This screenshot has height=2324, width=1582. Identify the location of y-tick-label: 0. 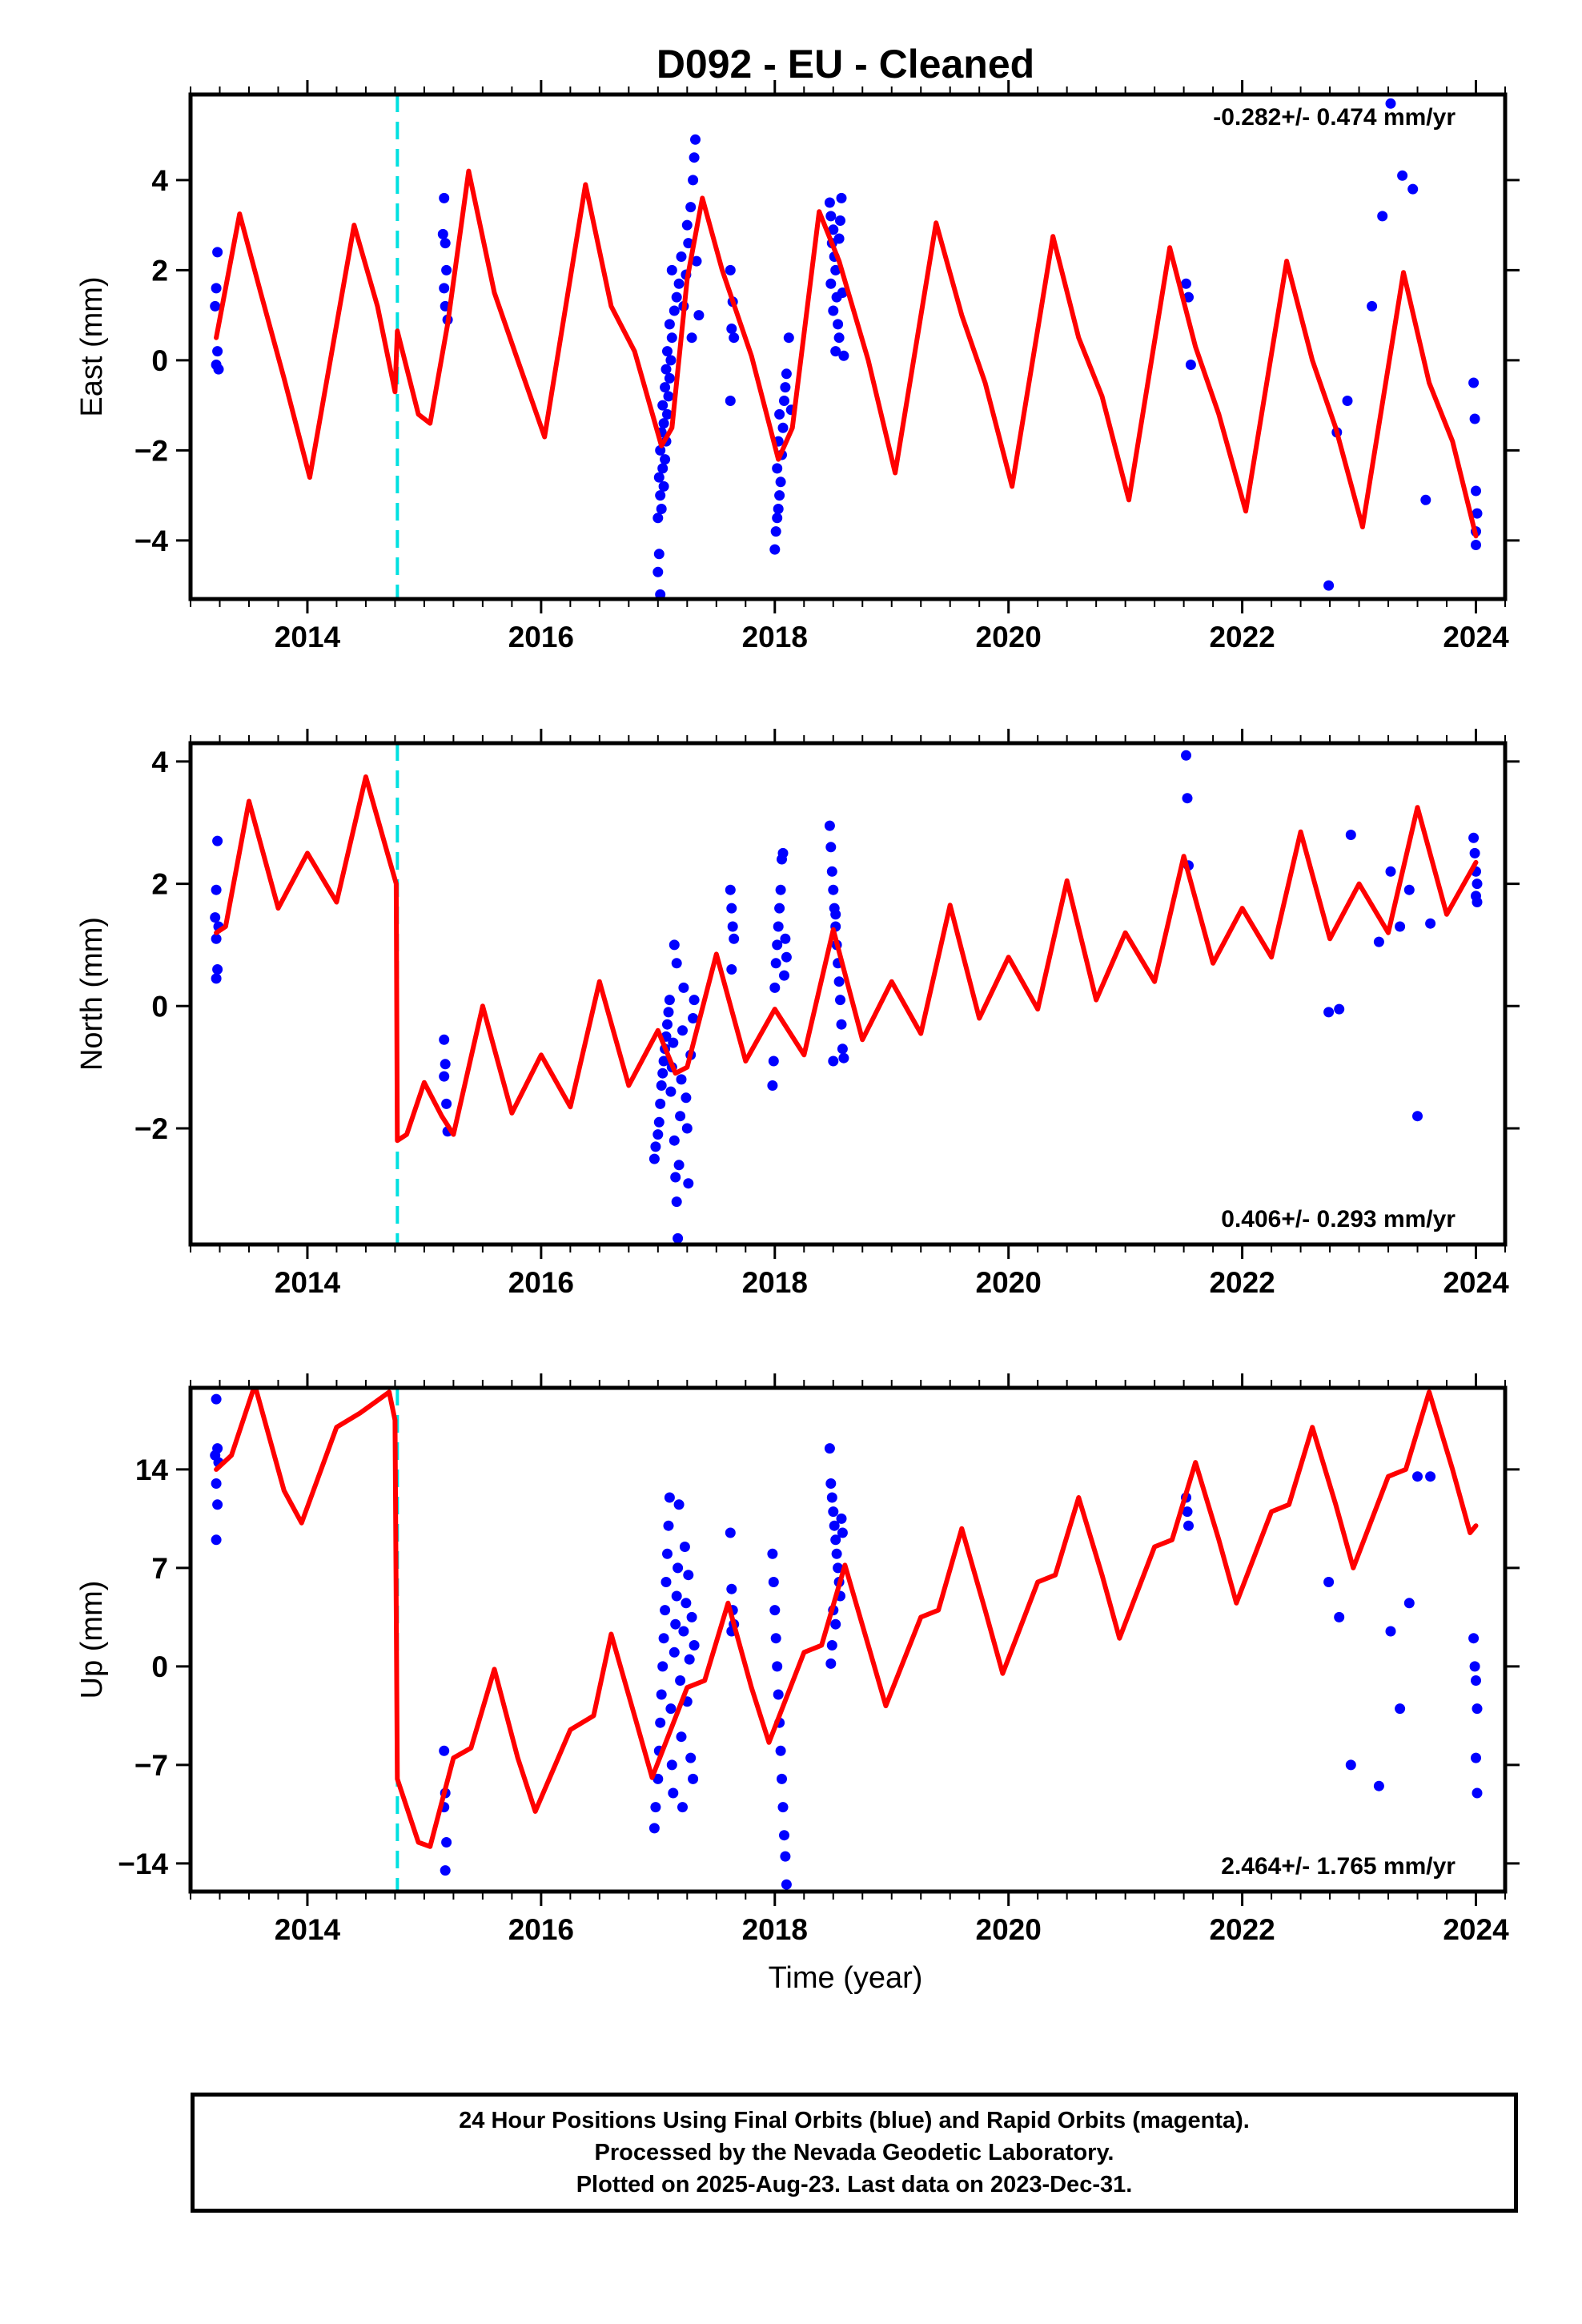
(159, 1667).